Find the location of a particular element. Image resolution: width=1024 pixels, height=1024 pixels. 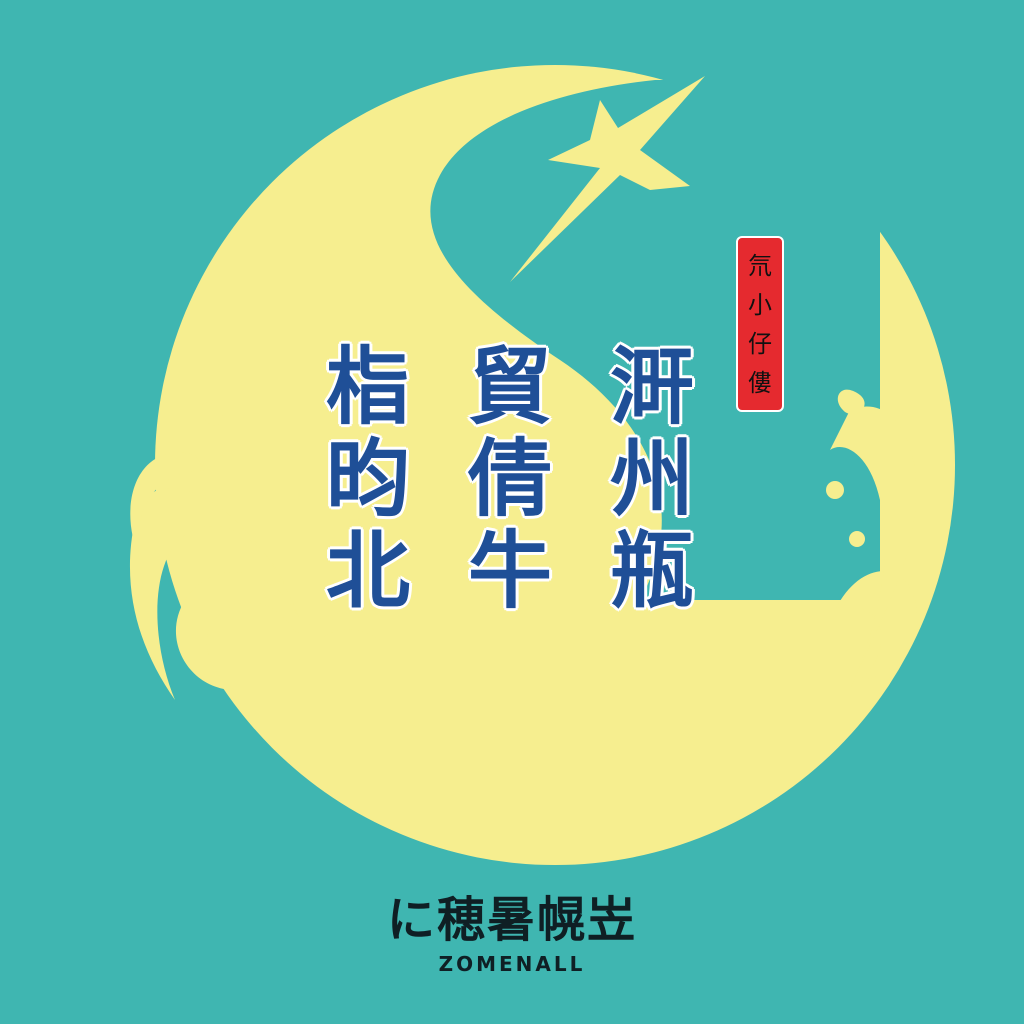

calligraphy-glyph: 倩 is located at coordinates (510, 478).